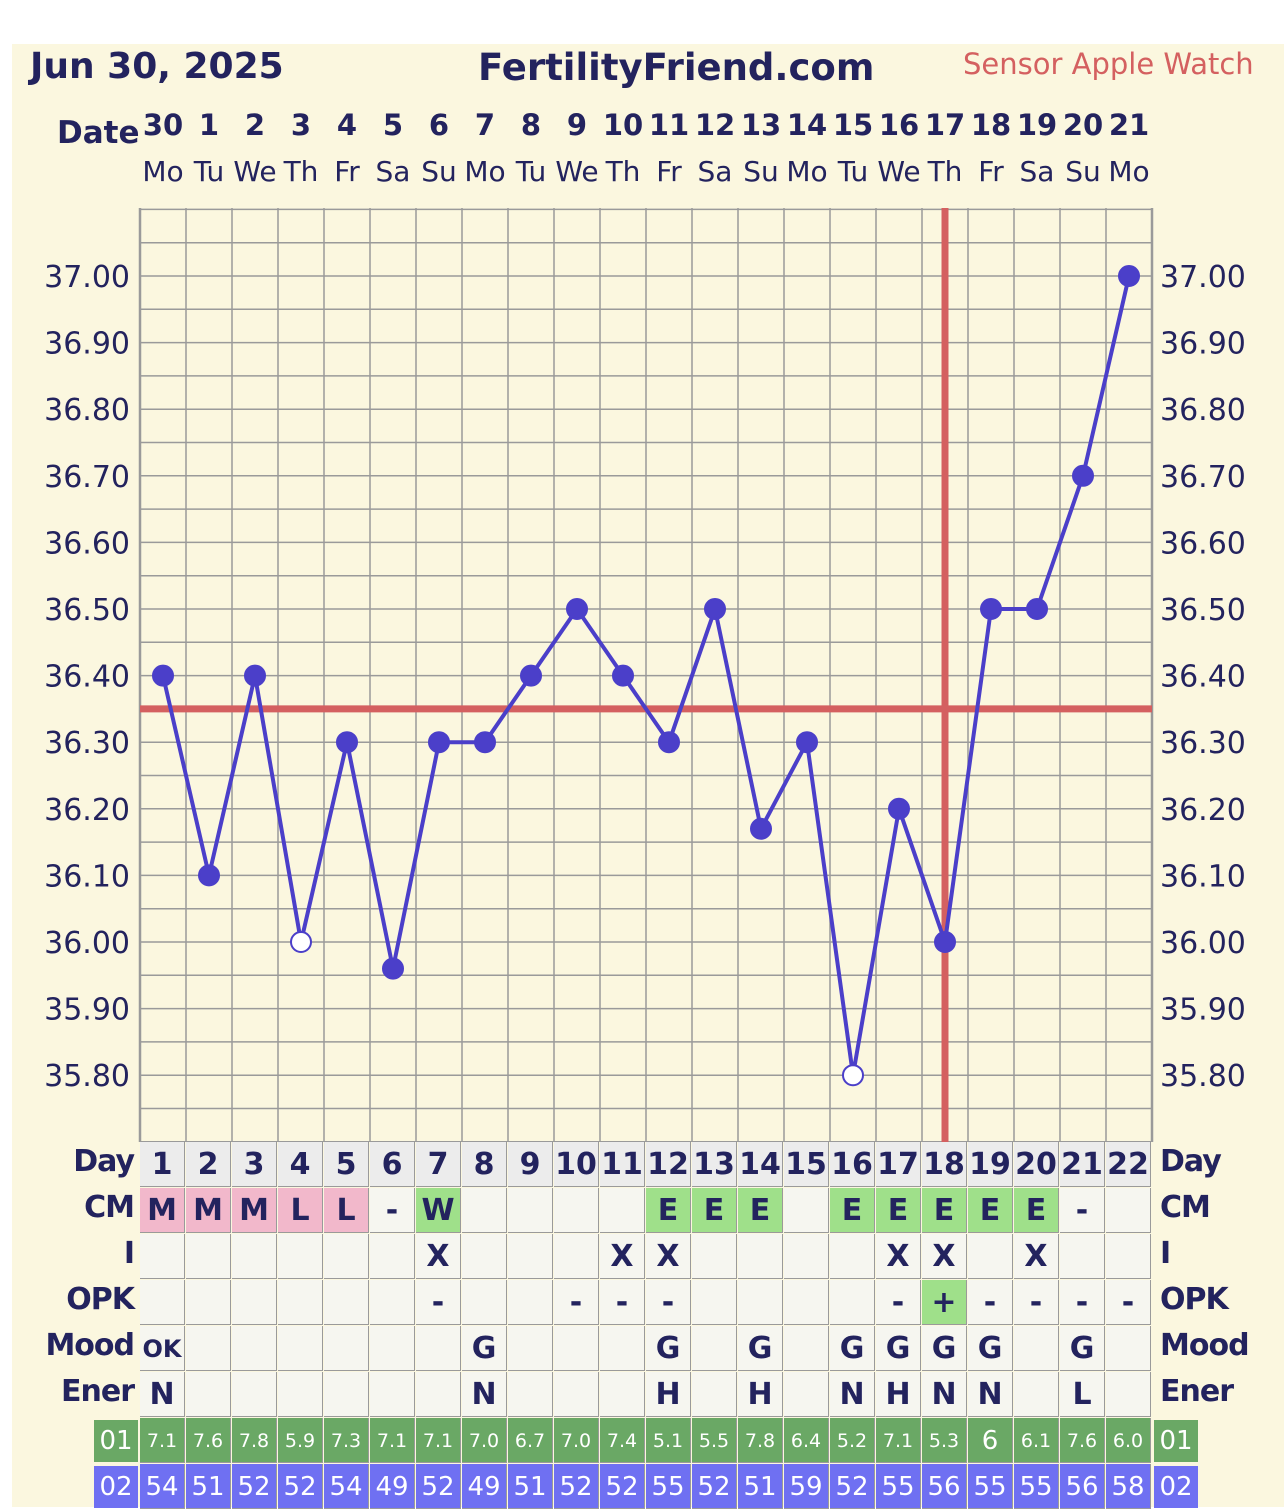  What do you see at coordinates (1128, 1486) in the screenshot?
I see `grid-cell-r02: 58` at bounding box center [1128, 1486].